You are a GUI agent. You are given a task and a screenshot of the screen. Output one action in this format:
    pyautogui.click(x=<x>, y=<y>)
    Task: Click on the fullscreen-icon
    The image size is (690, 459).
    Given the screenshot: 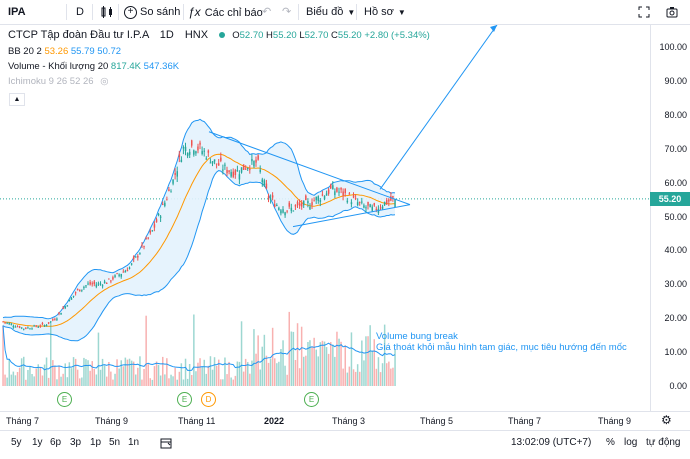 What is the action you would take?
    pyautogui.click(x=644, y=12)
    